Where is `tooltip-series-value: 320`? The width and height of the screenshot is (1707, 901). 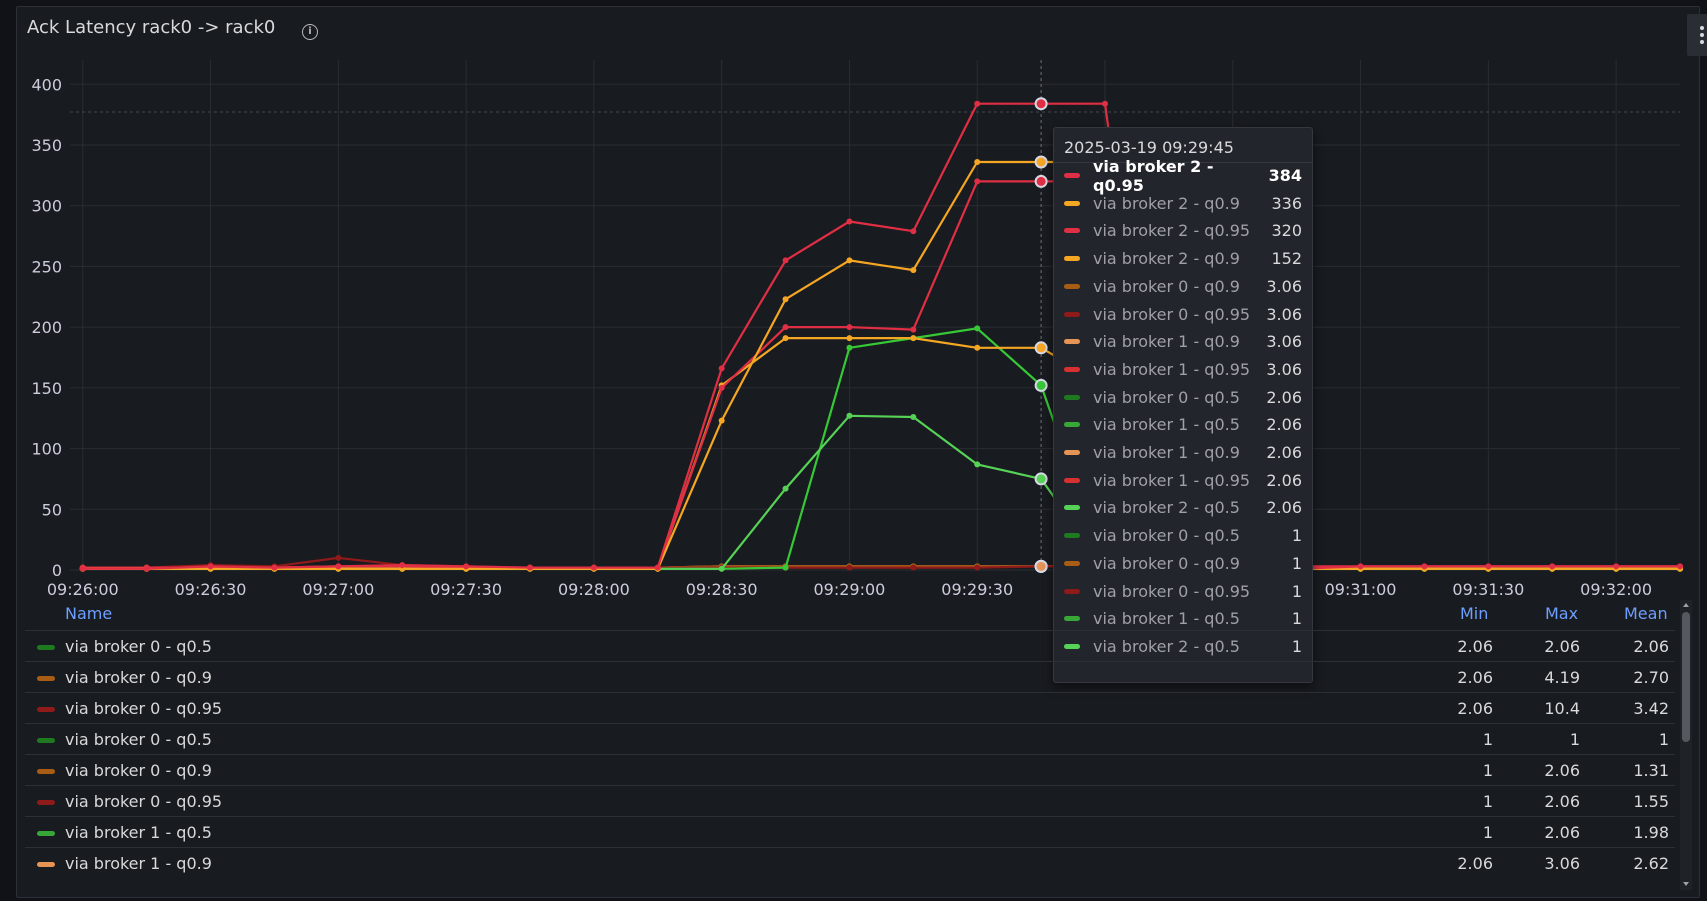 tooltip-series-value: 320 is located at coordinates (1286, 231).